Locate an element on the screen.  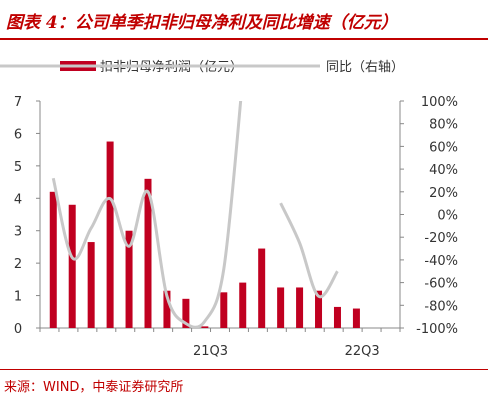
title-bar: 图表 4：公司单季扣非归母净利及同比增速（亿元） is located at coordinates (244, 20).